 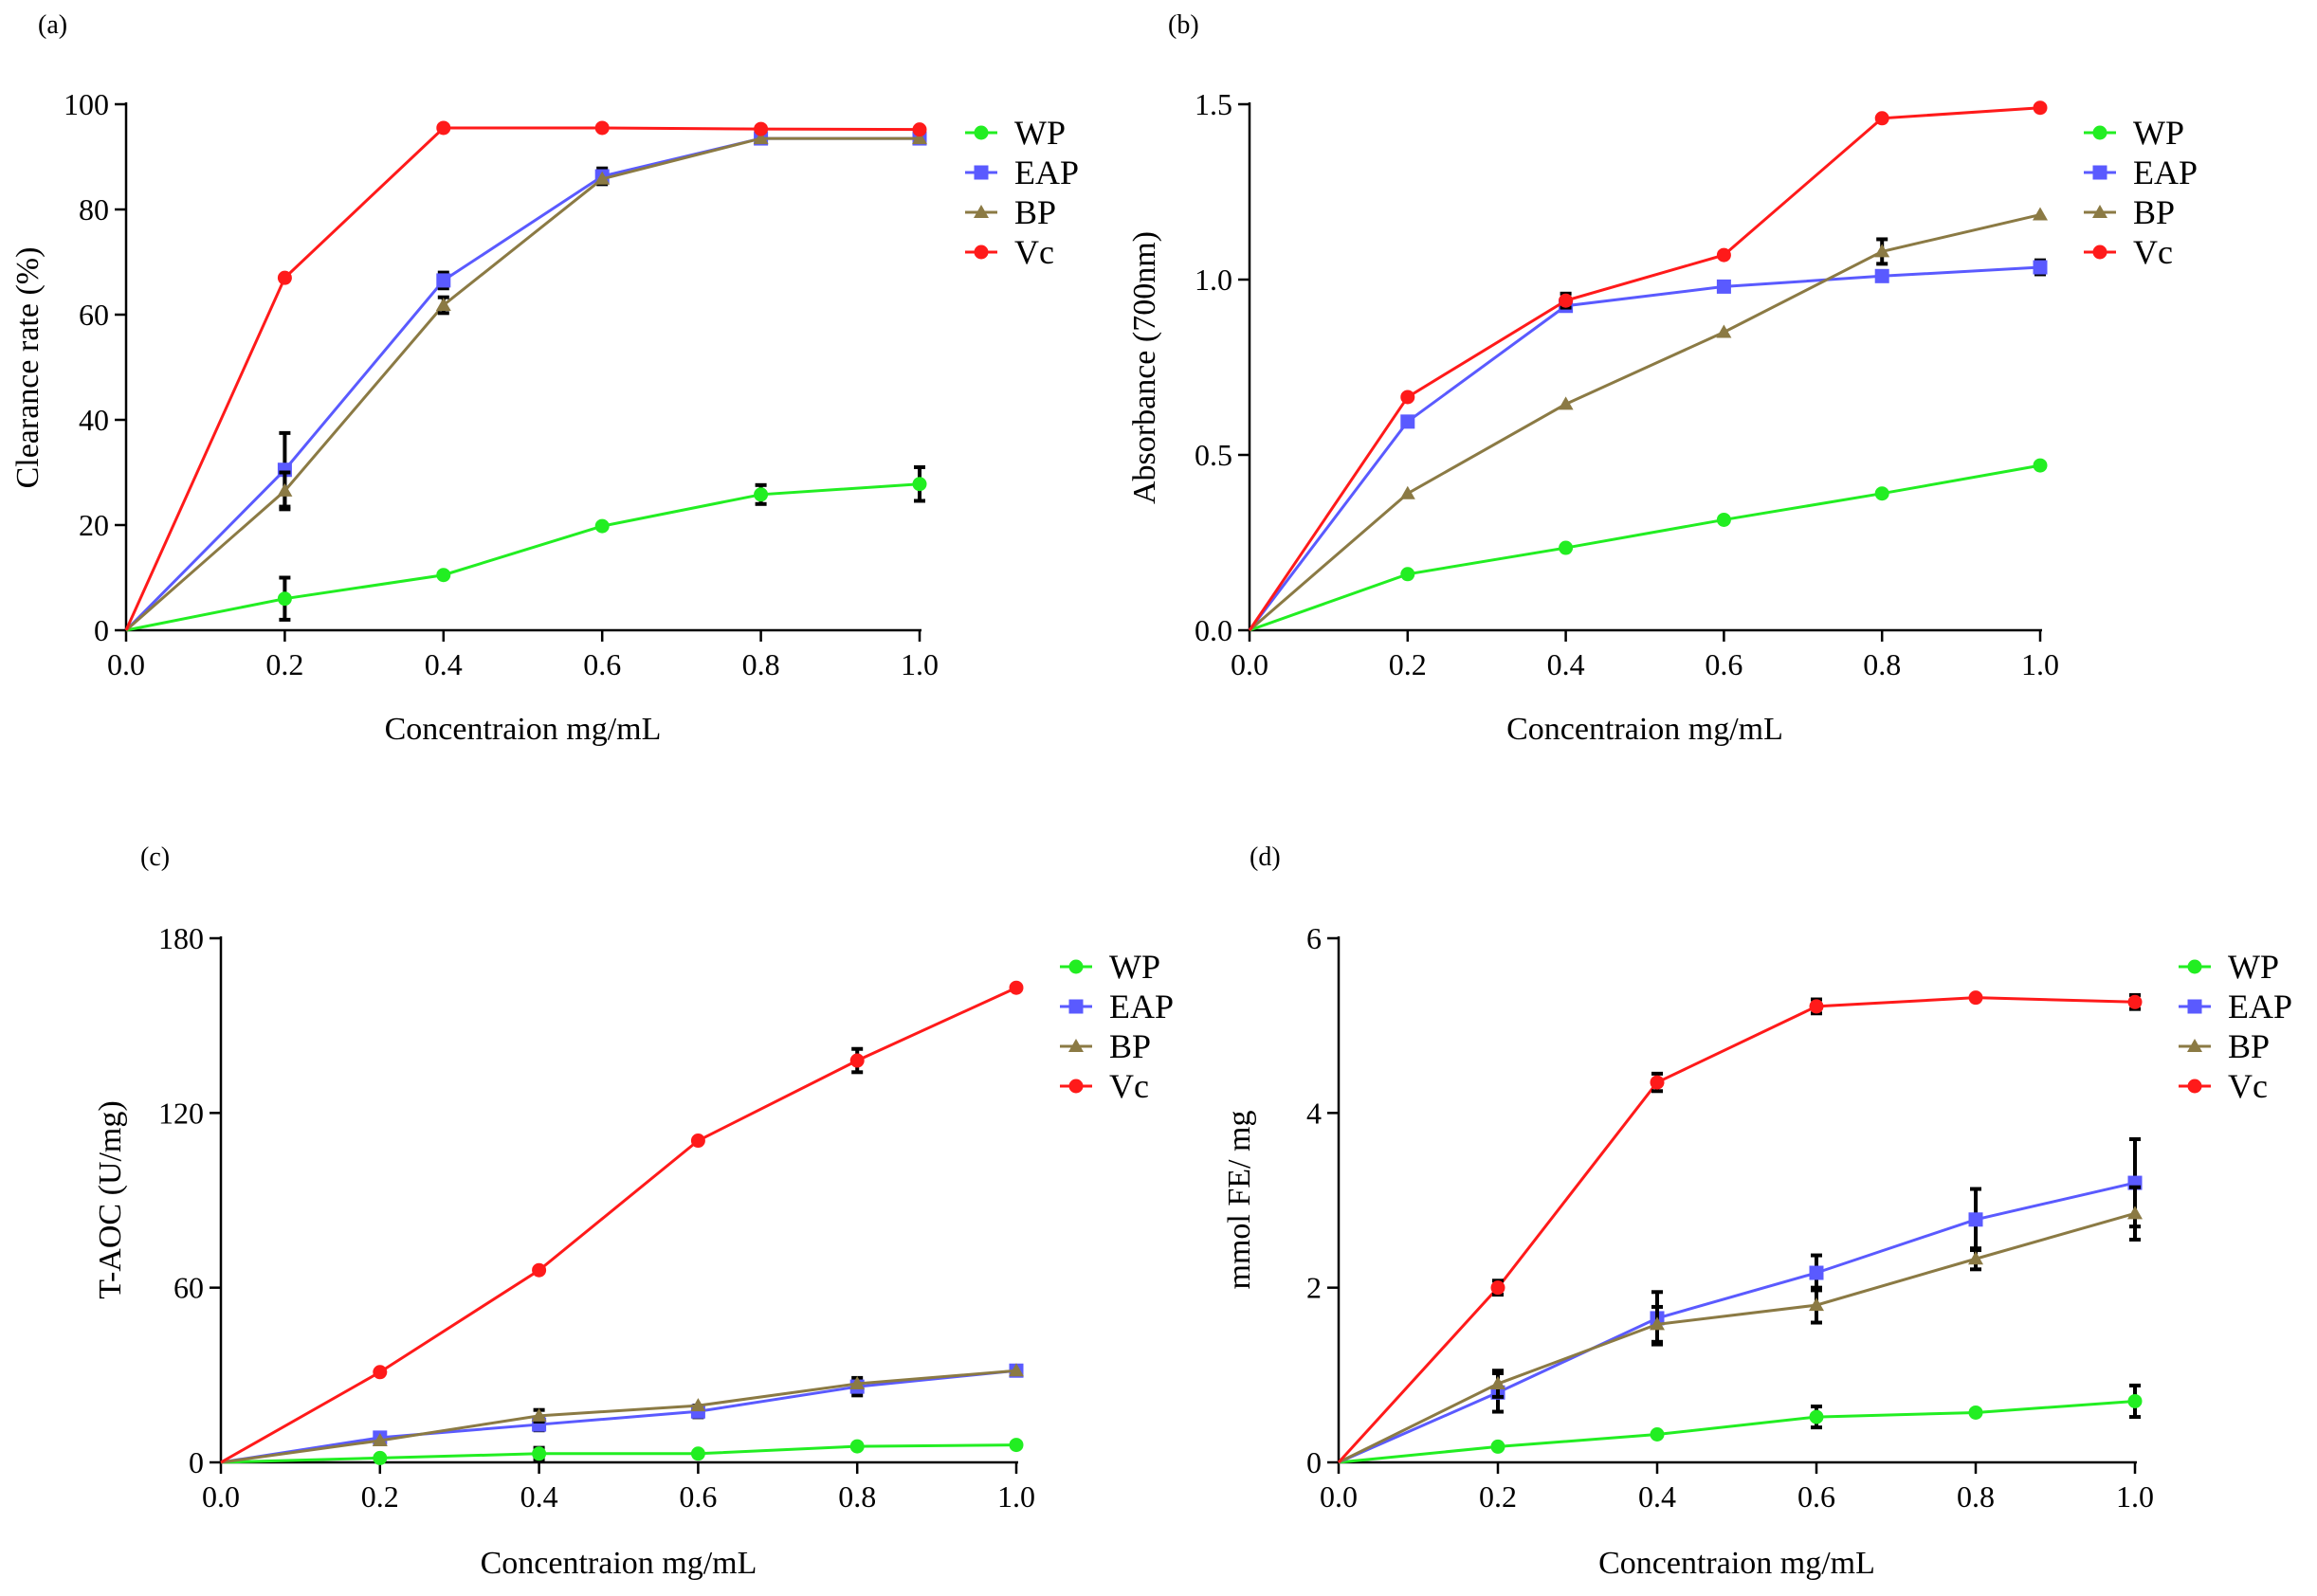 What do you see at coordinates (1144, 368) in the screenshot?
I see `y-axis-label: Absorbance (700nm)` at bounding box center [1144, 368].